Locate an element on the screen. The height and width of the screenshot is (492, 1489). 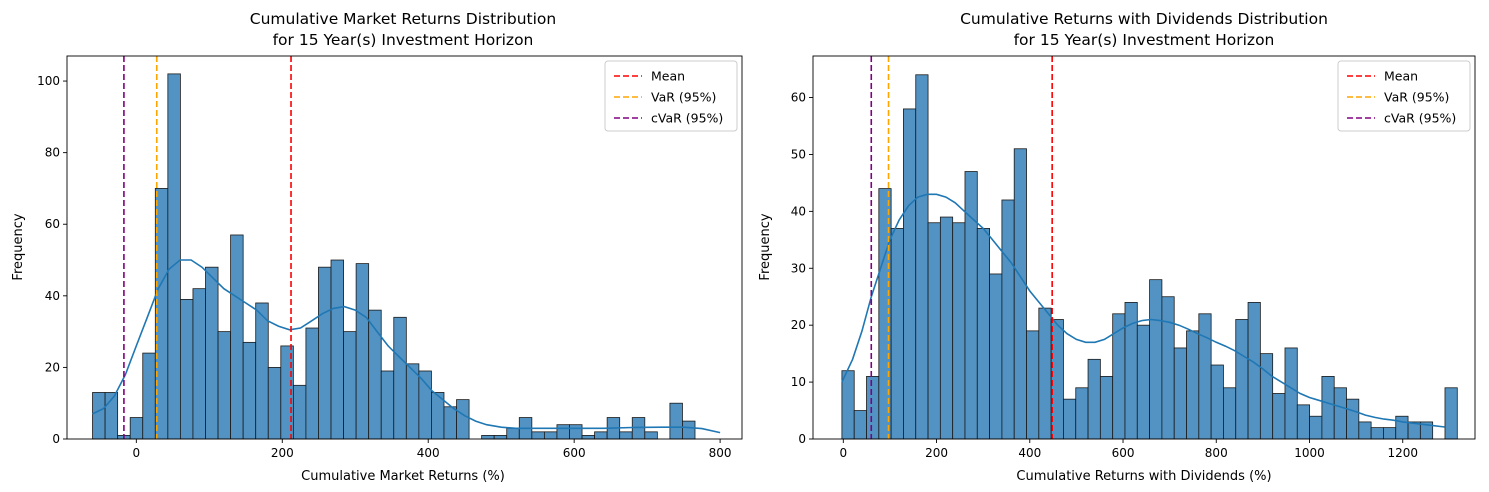
x-tick-label: 800 is located at coordinates (720, 453).